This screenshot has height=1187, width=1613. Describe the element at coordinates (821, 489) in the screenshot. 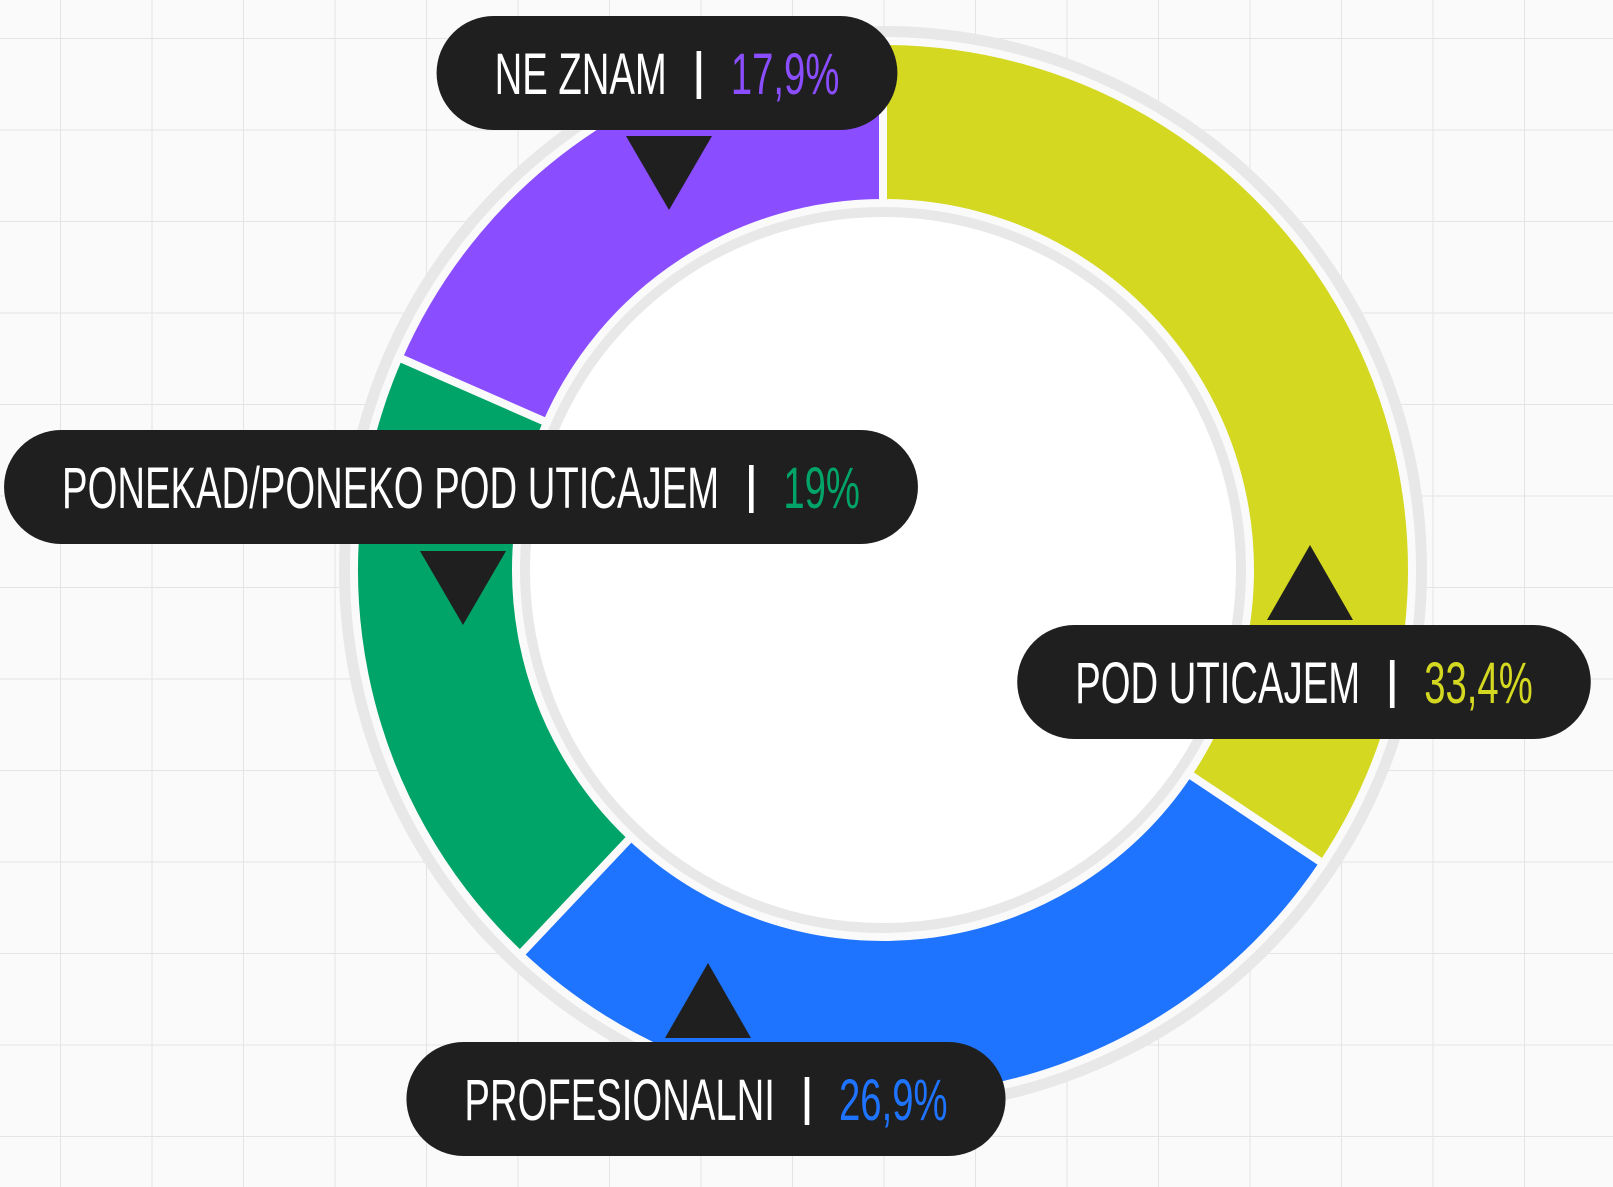

I see `value-label: 19%` at that location.